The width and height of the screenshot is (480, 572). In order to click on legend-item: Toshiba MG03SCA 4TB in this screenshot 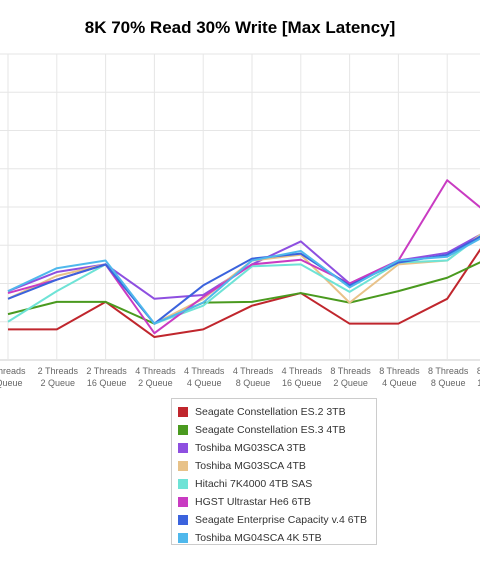, I will do `click(277, 466)`.